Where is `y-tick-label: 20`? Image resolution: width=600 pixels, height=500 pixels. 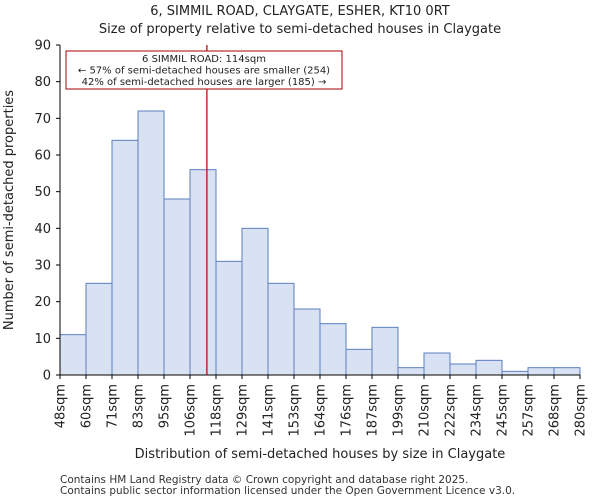 y-tick-label: 20 is located at coordinates (42, 302).